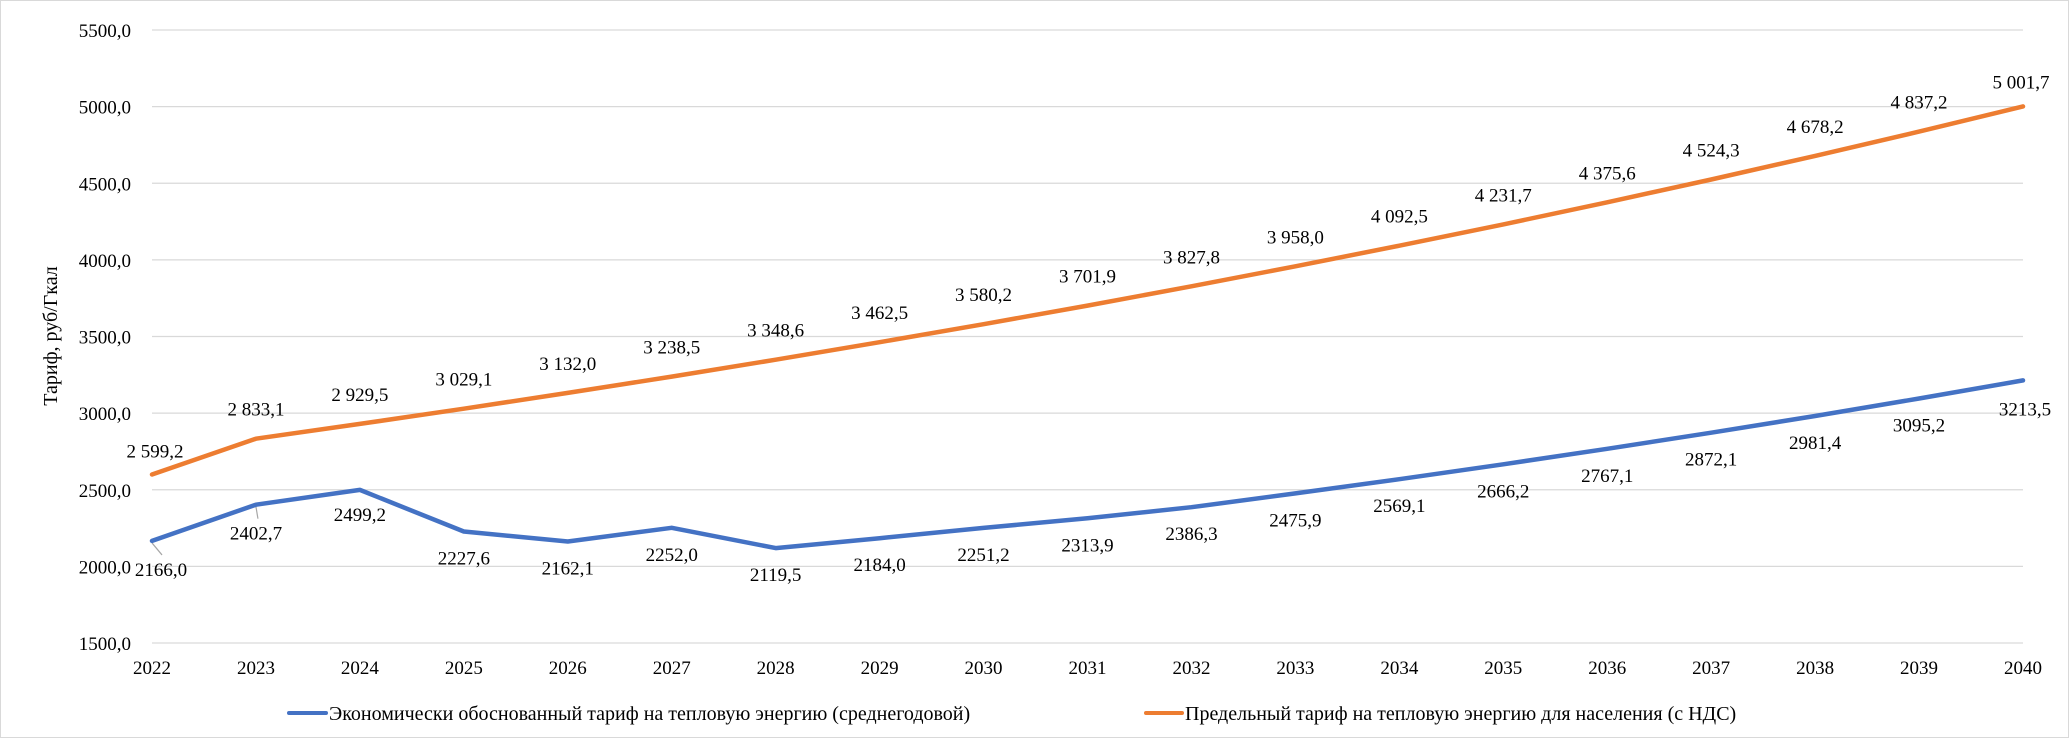  What do you see at coordinates (1191, 668) in the screenshot?
I see `x-tick-label: 2032` at bounding box center [1191, 668].